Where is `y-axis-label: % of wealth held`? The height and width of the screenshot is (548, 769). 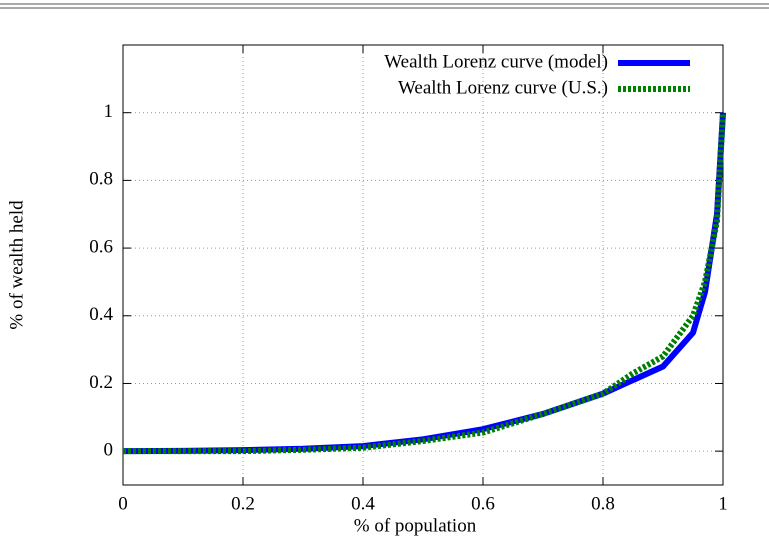
y-axis-label: % of wealth held is located at coordinates (16, 265).